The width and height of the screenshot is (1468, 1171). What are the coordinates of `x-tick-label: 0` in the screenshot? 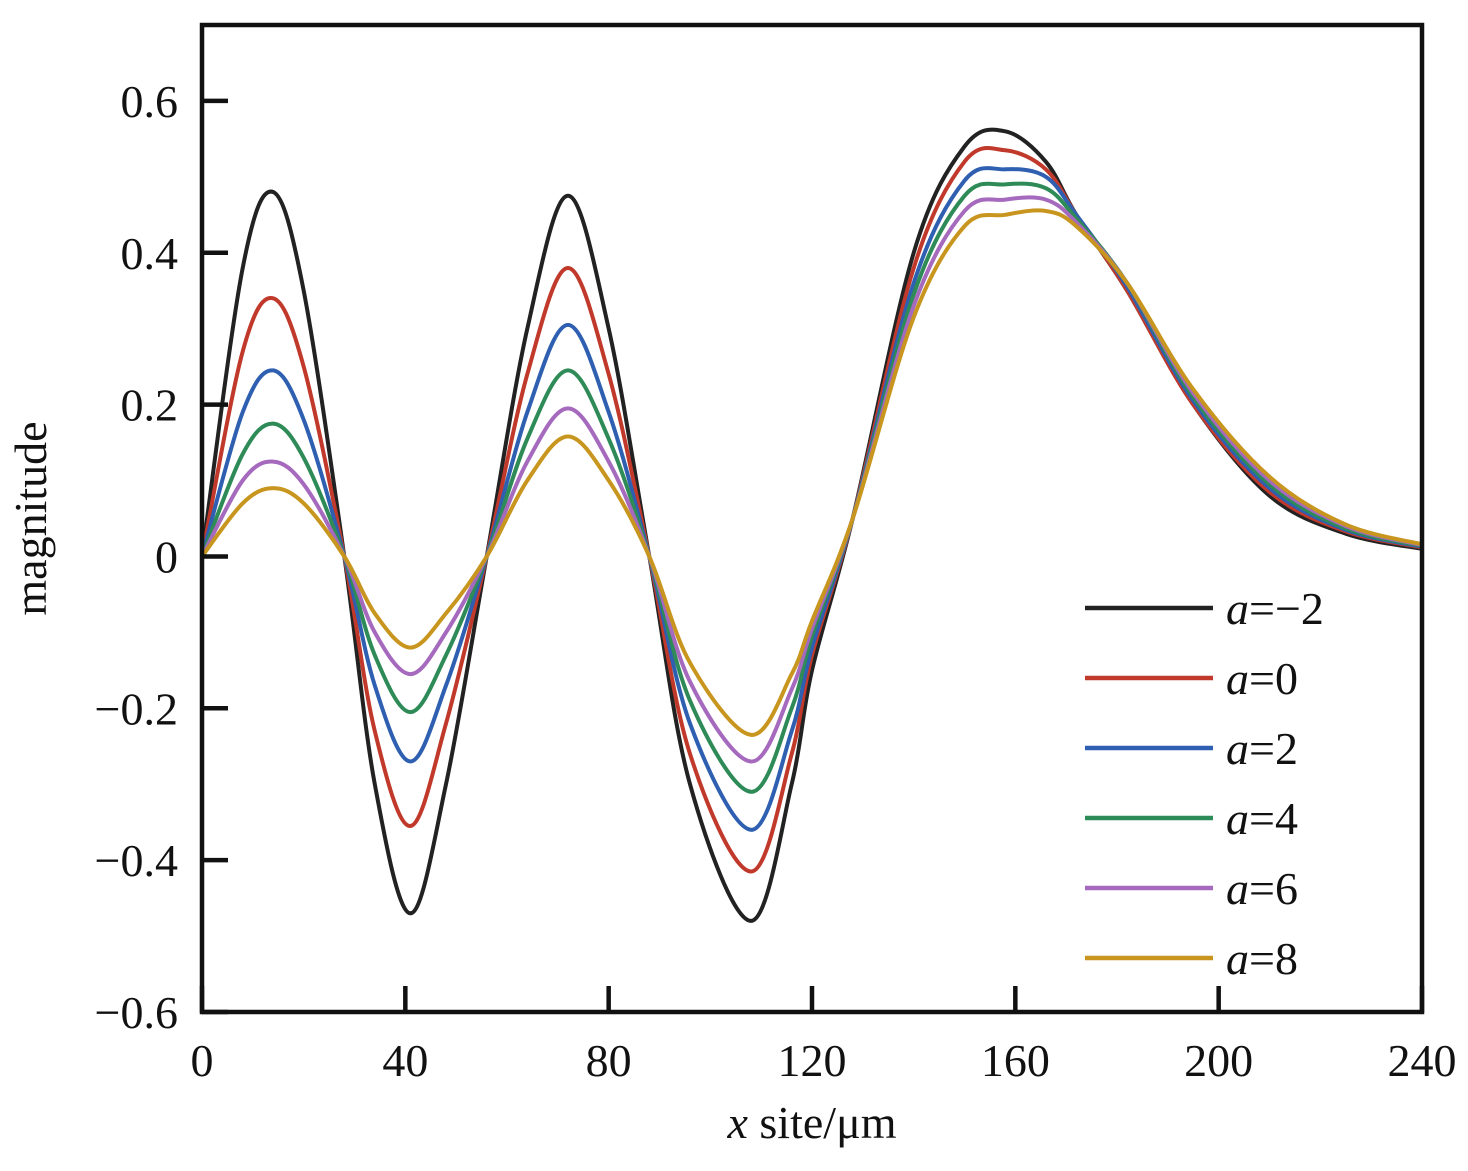 It's located at (202, 1060).